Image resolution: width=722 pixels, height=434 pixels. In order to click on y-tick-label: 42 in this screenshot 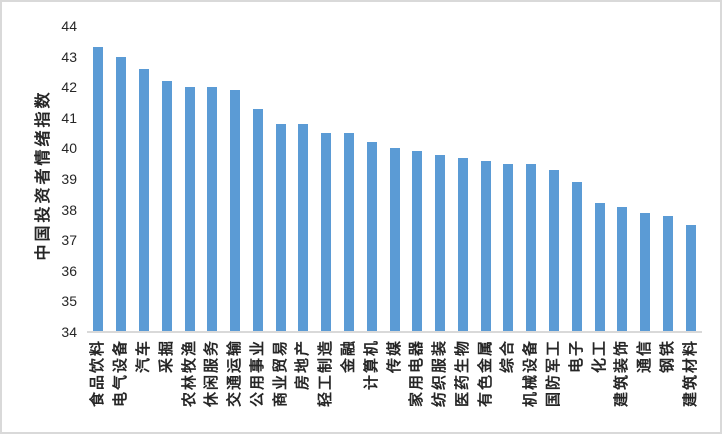, I will do `click(69, 87)`.